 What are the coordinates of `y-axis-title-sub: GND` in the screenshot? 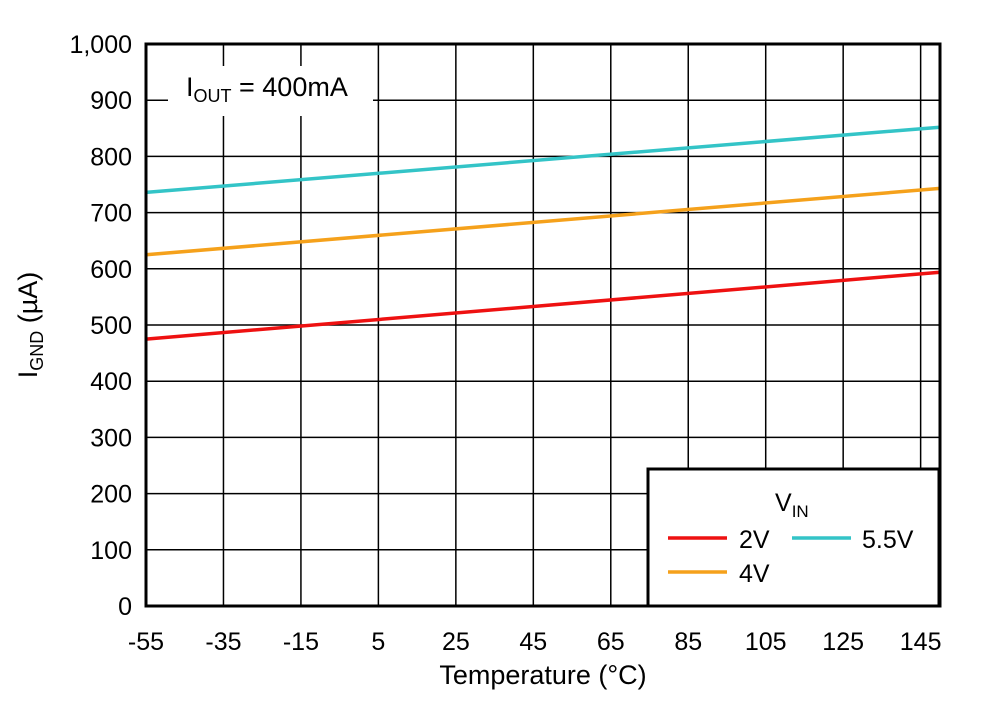 It's located at (37, 351).